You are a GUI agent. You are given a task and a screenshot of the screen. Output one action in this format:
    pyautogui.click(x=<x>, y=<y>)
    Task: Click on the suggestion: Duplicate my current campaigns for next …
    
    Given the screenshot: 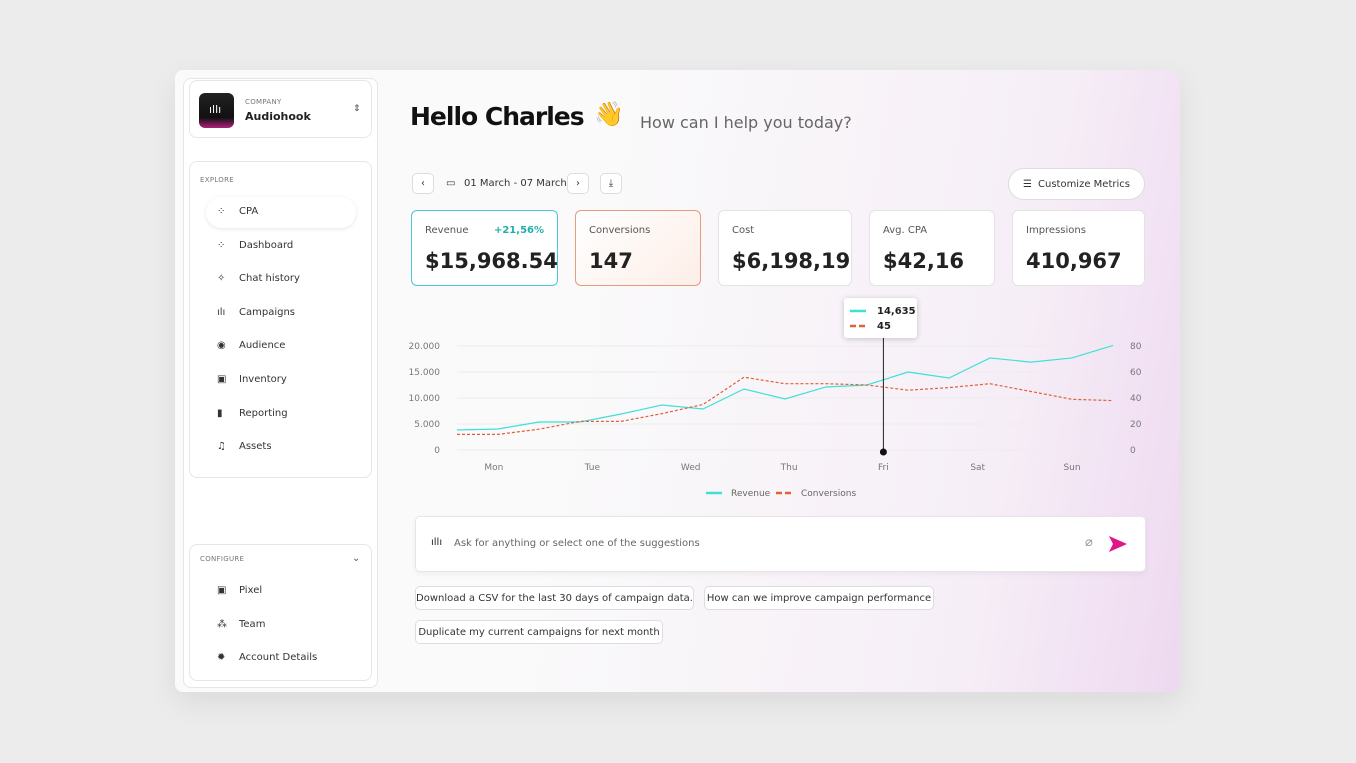 What is the action you would take?
    pyautogui.click(x=539, y=632)
    